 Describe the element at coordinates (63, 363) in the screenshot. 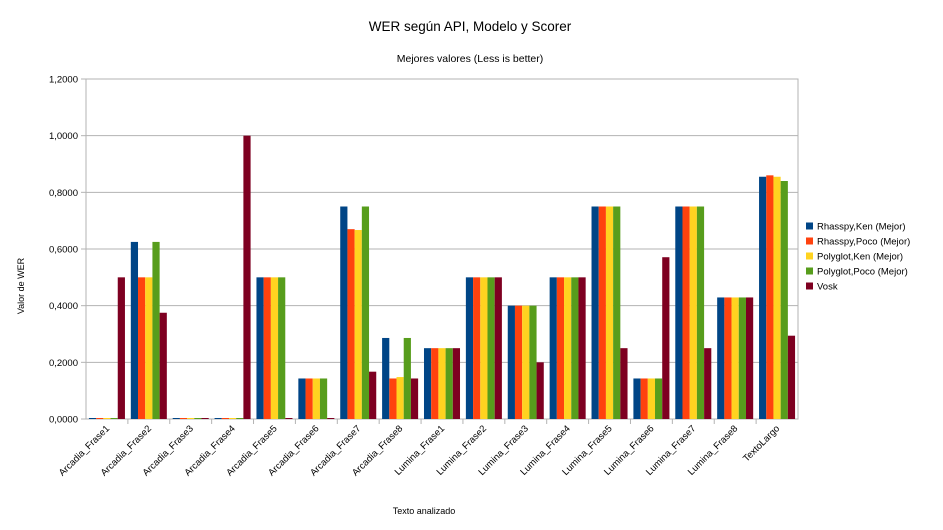

I see `y-tick-label: 0,2000` at that location.